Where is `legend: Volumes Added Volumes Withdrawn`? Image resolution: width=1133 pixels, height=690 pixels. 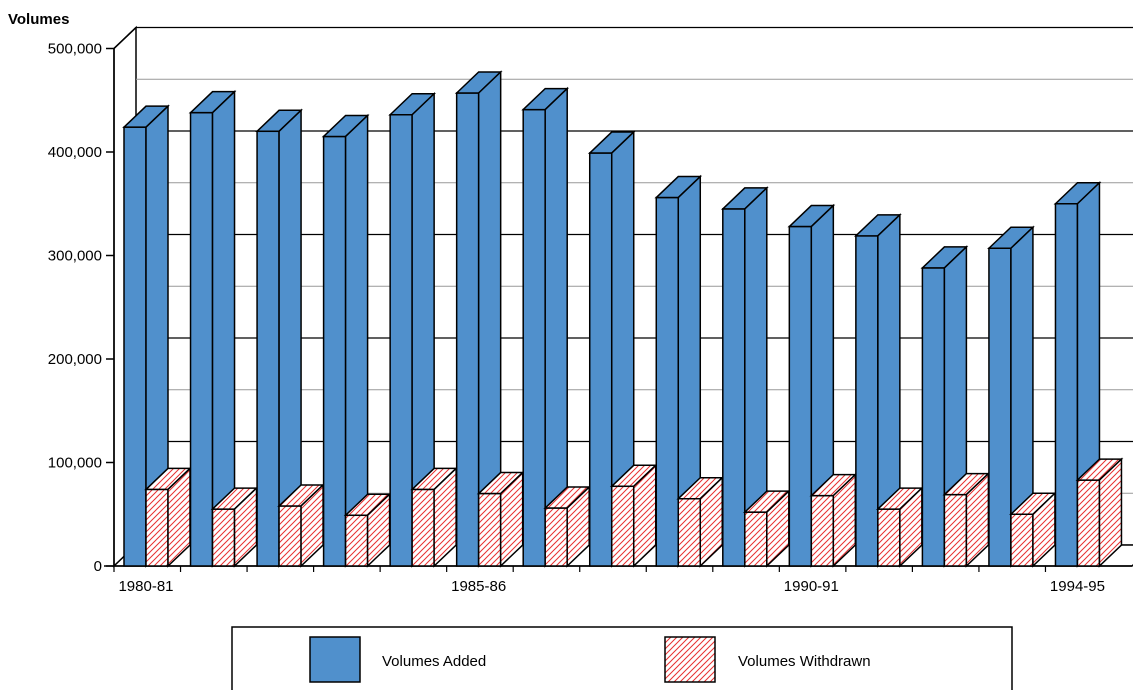 legend: Volumes Added Volumes Withdrawn is located at coordinates (622, 658).